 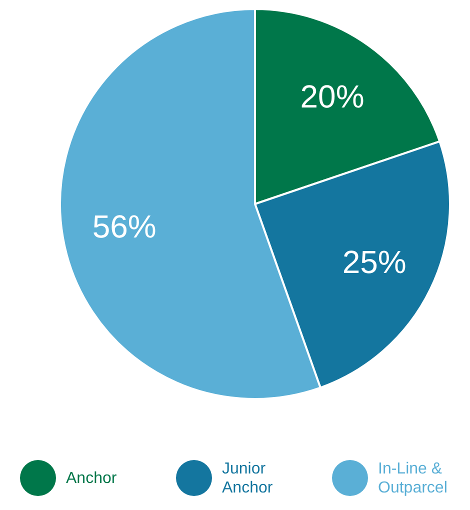 What do you see at coordinates (332, 96) in the screenshot?
I see `data-label: 20%` at bounding box center [332, 96].